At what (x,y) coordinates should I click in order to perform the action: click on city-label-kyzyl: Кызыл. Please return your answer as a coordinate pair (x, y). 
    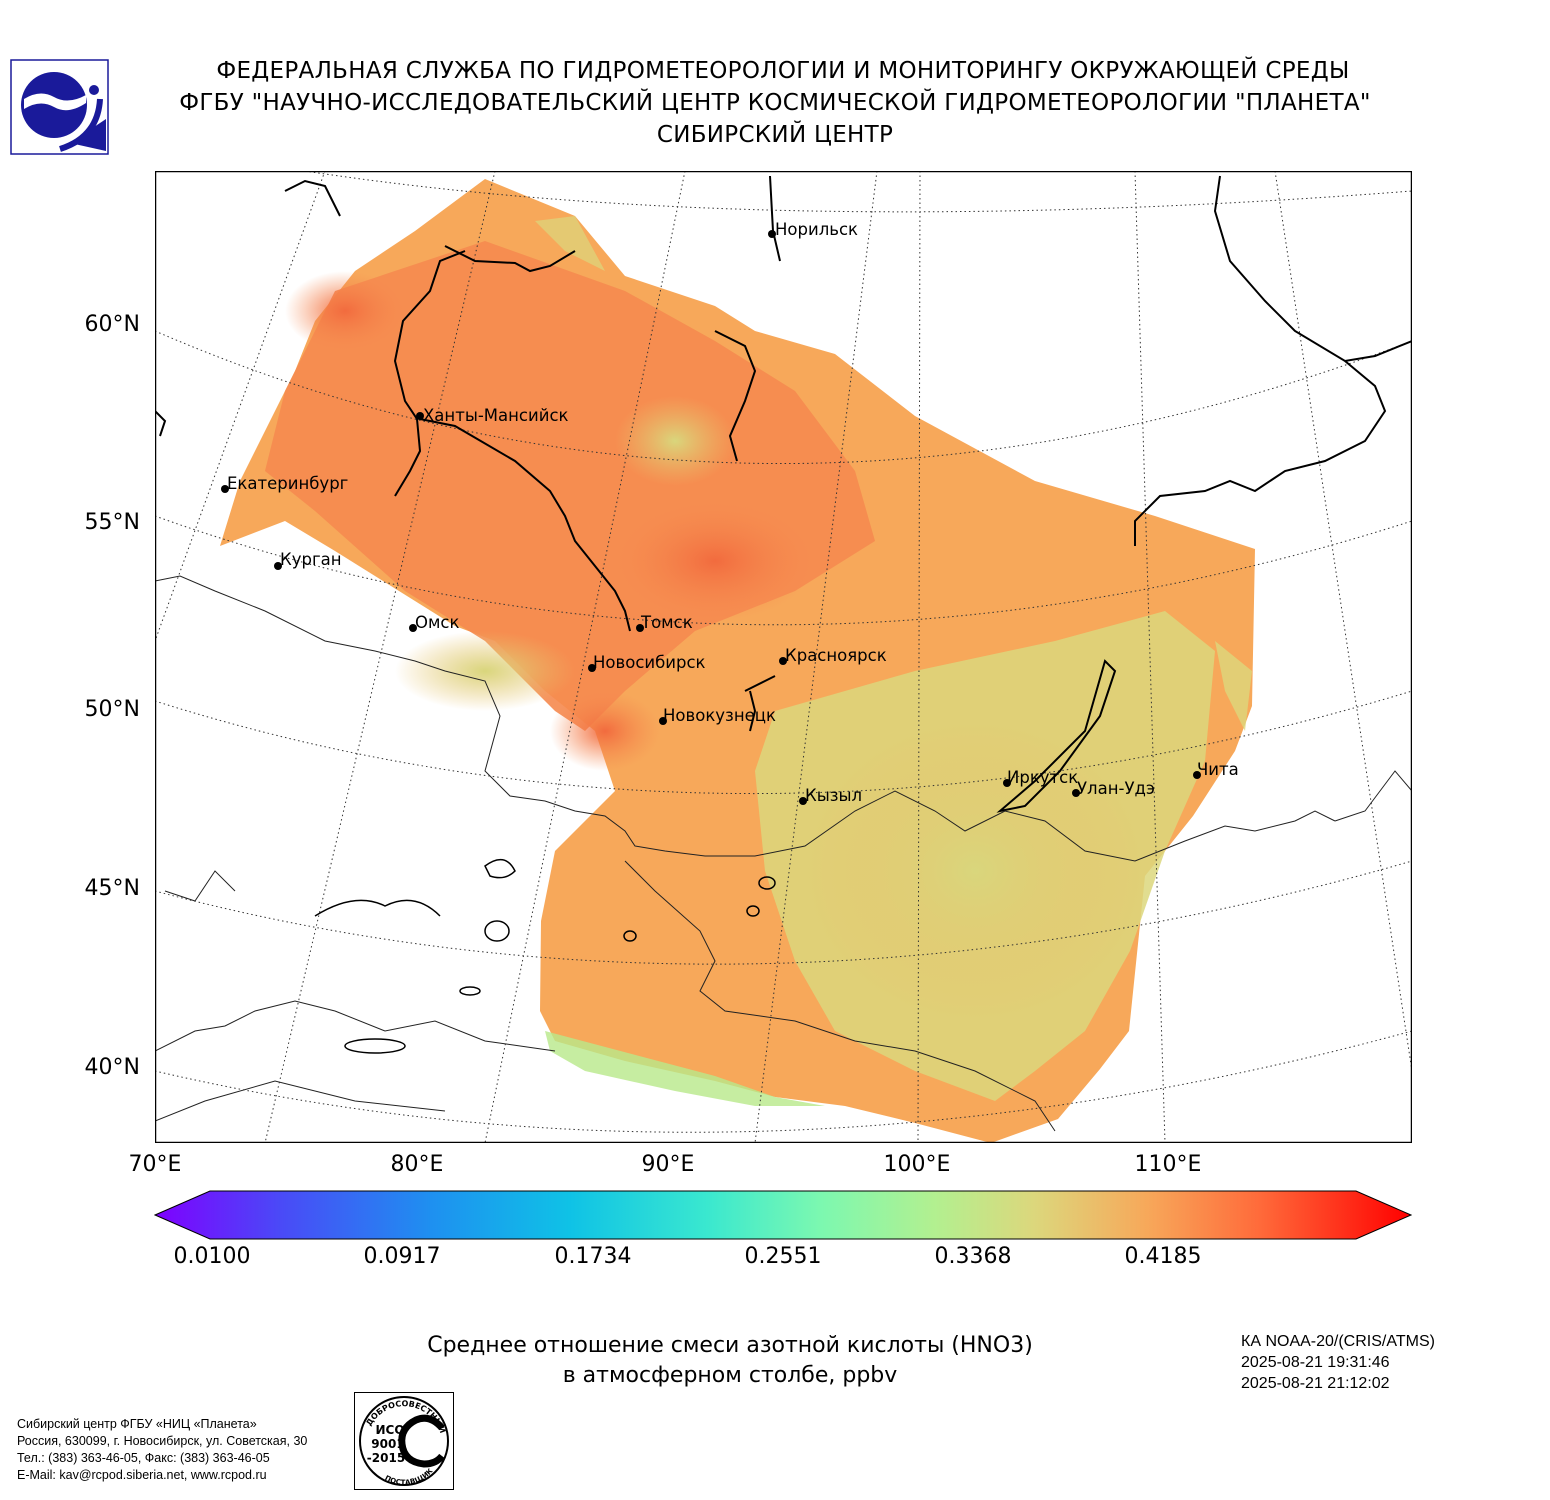
    Looking at the image, I should click on (833, 795).